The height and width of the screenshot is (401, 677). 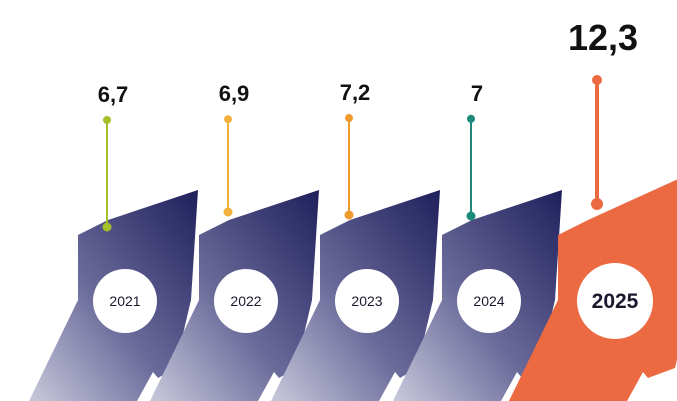 What do you see at coordinates (355, 150) in the screenshot?
I see `value-mark-2023: 7,2` at bounding box center [355, 150].